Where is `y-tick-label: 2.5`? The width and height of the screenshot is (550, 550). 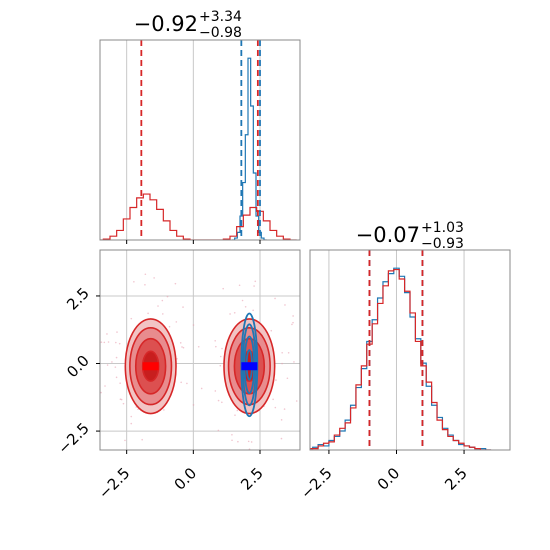
y-tick-label: 2.5 is located at coordinates (78, 299).